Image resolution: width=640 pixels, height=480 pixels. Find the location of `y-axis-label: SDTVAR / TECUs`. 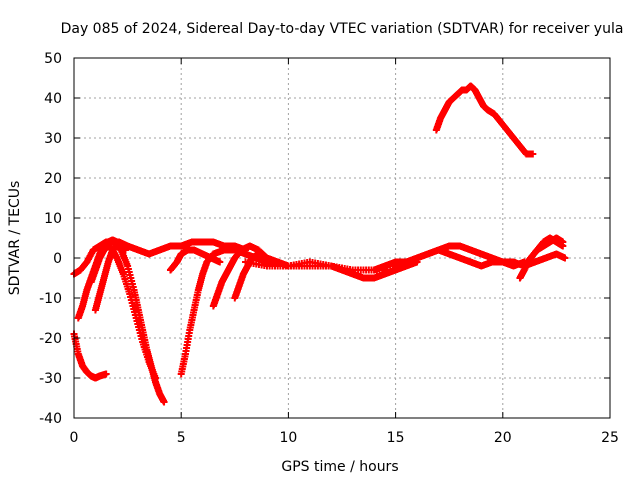

y-axis-label: SDTVAR / TECUs is located at coordinates (15, 238).